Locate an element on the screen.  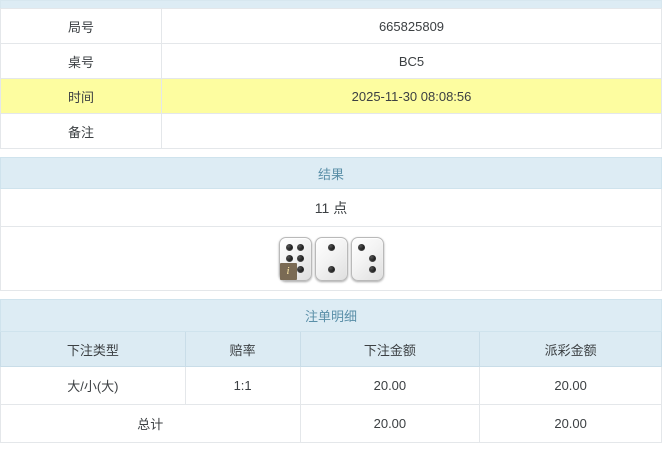
info-label-round: 局号 is located at coordinates (81, 26).